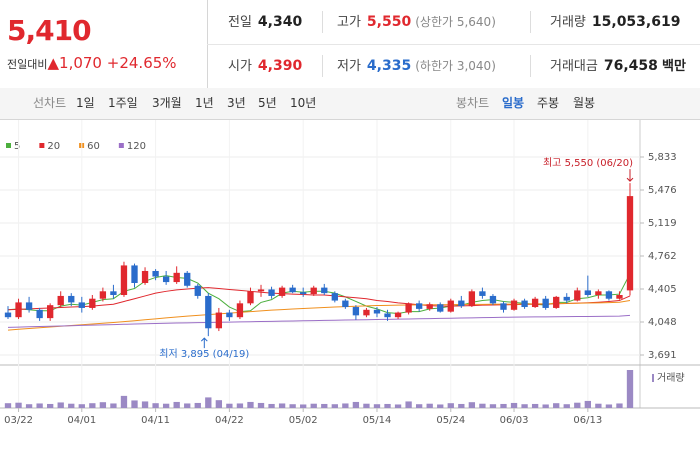 This screenshot has height=450, width=700. I want to click on info-label: 거래량, so click(568, 22).